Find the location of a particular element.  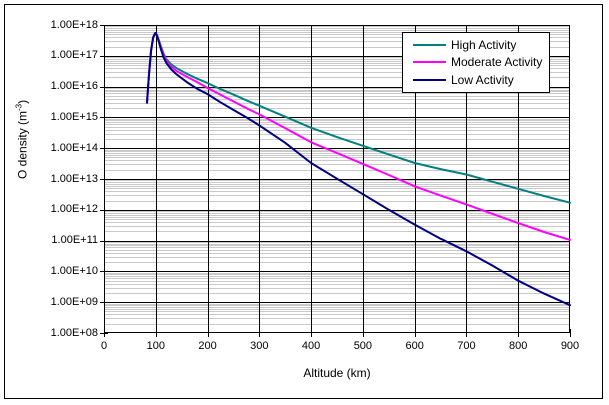

y-tick-label: 1.00E+16 is located at coordinates (74, 86).